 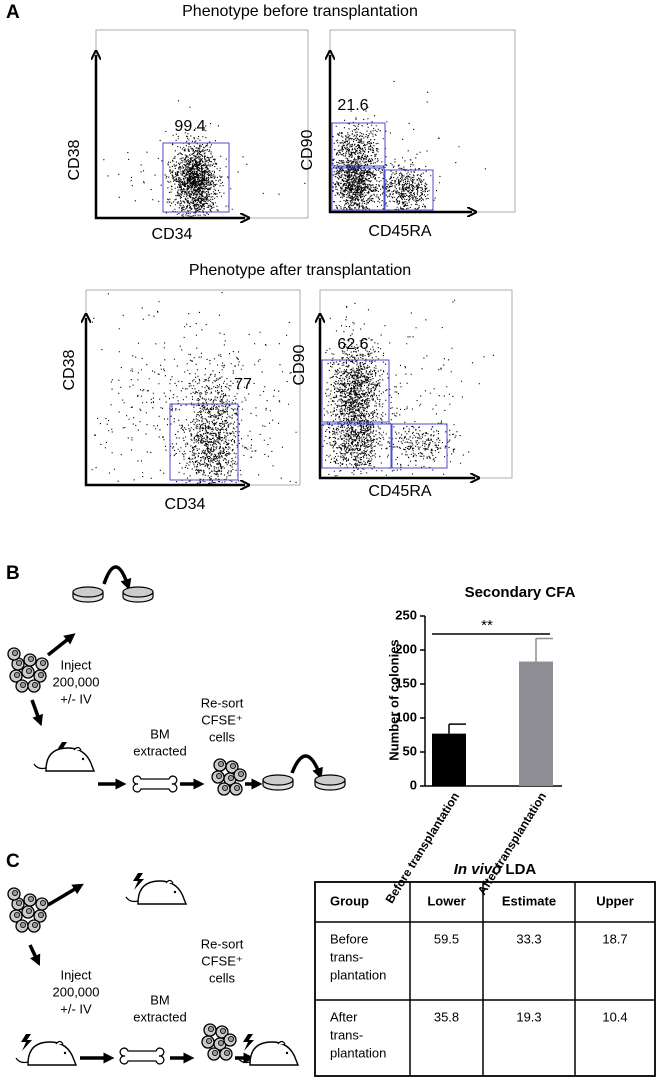 I want to click on section-title: Phenotype after transplantation, so click(x=300, y=270).